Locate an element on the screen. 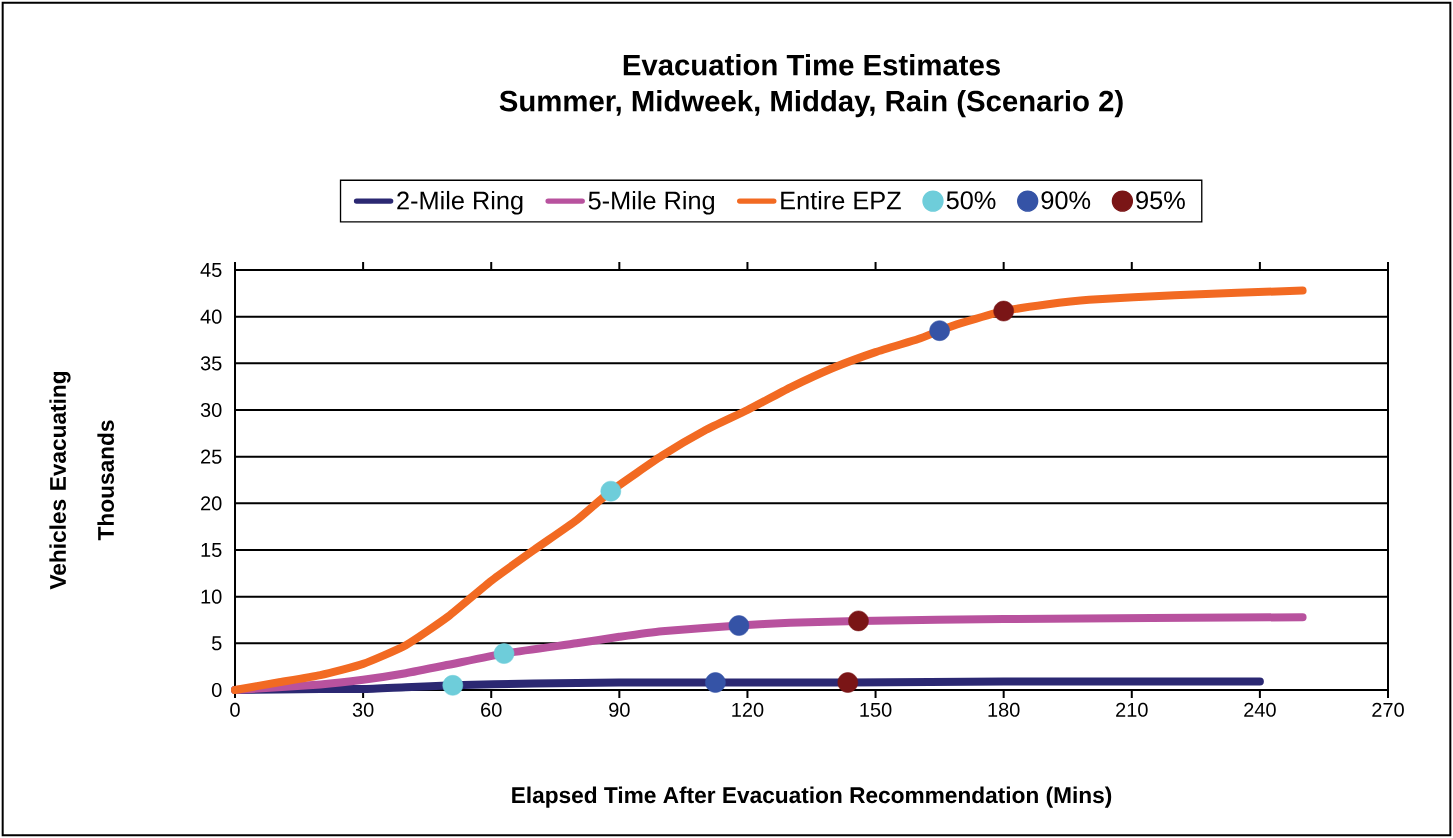 The image size is (1453, 838). y-tick-label: 10 is located at coordinates (211, 596).